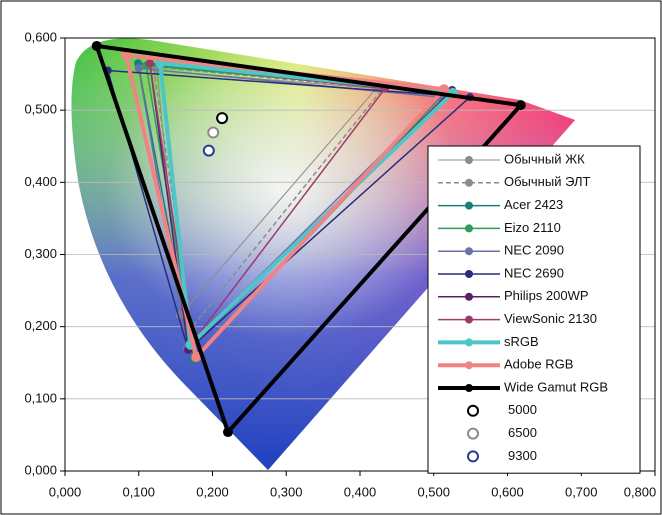 This screenshot has height=515, width=662. Describe the element at coordinates (286, 491) in the screenshot. I see `x-tick-label: 0,300` at that location.